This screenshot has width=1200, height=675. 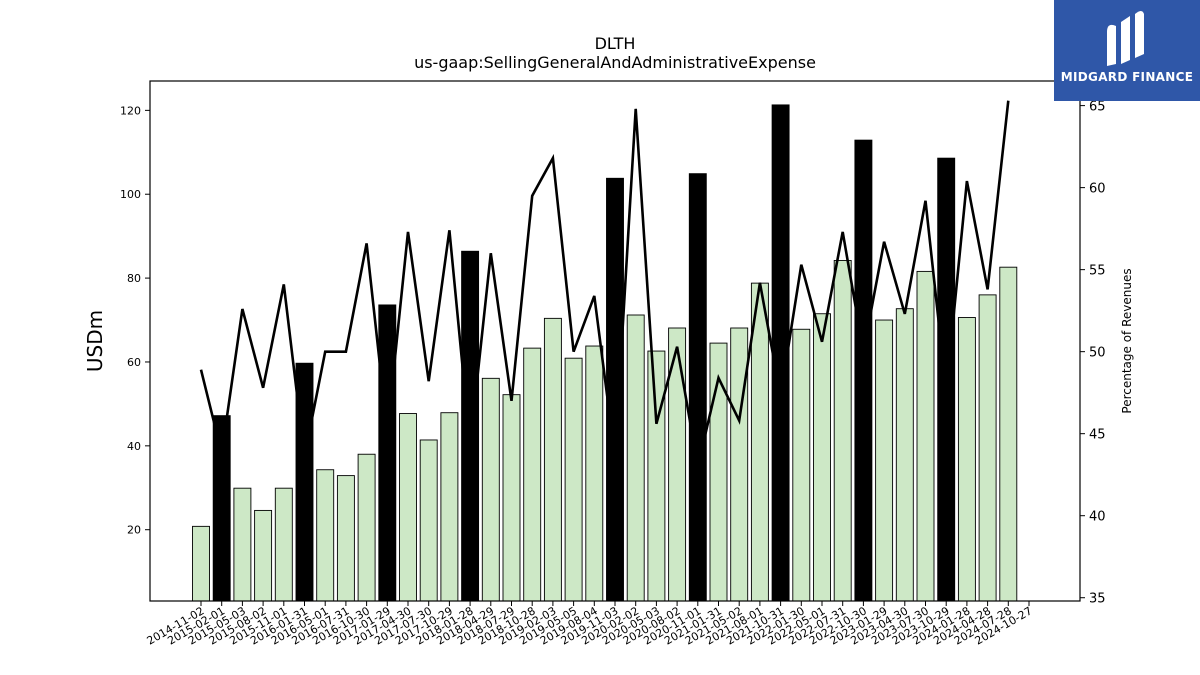 I want to click on y-tick-label: 20, so click(x=134, y=530).